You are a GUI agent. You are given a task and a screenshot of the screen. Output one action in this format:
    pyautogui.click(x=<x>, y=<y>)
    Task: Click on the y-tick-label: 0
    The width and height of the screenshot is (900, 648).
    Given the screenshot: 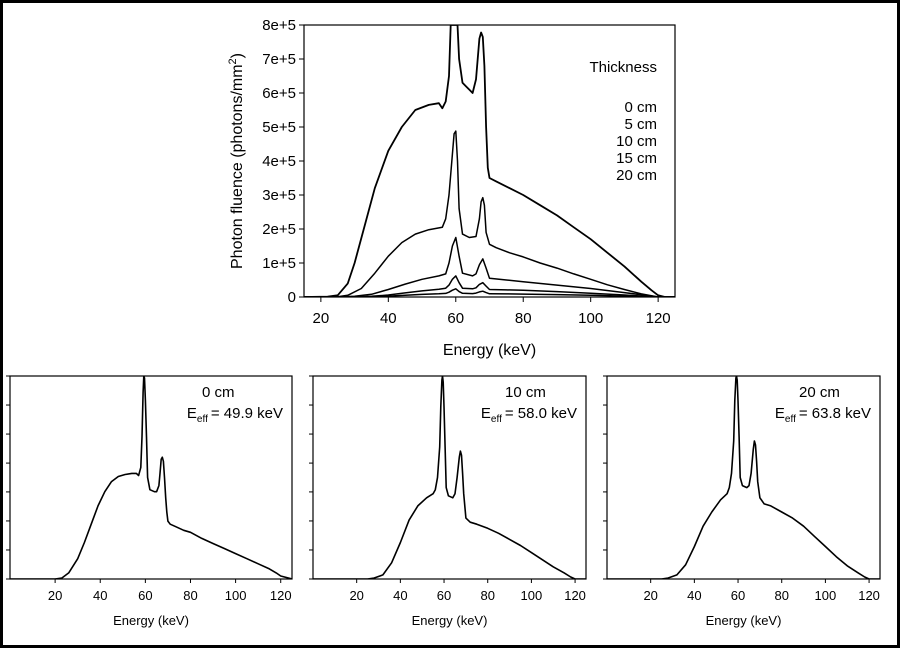 What is the action you would take?
    pyautogui.click(x=292, y=297)
    